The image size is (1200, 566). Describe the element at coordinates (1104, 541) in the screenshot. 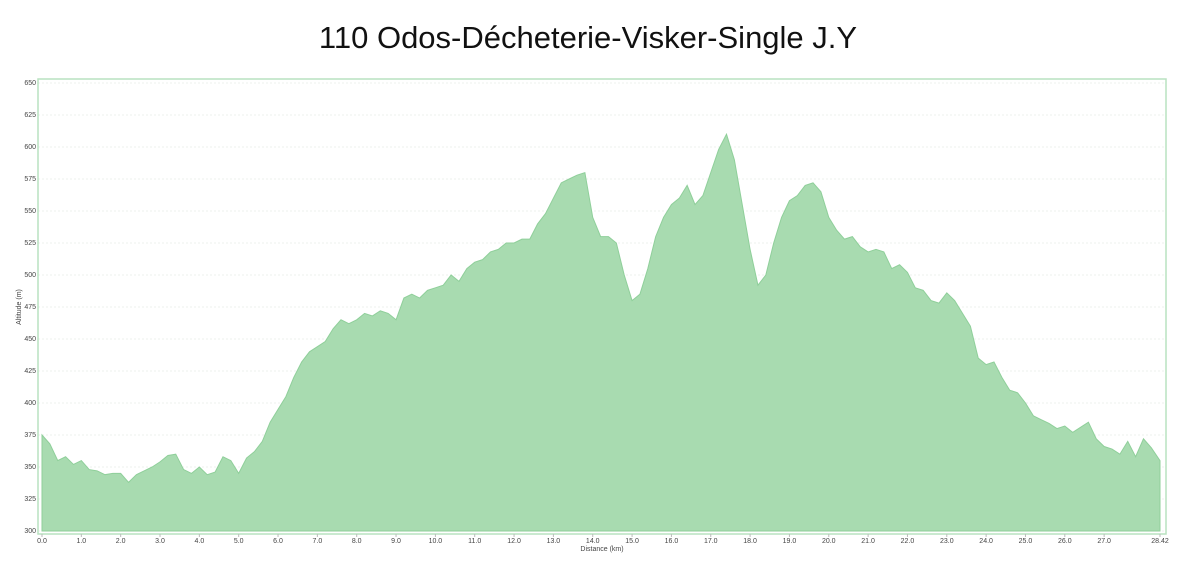

I see `x-tick-label: 27.0` at that location.